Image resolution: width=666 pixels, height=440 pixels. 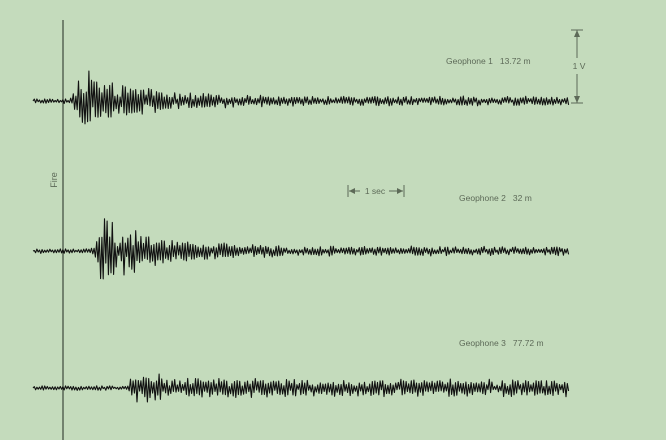 I want to click on series-label-geophone-3: Geophone 3 77.72 m, so click(x=501, y=343).